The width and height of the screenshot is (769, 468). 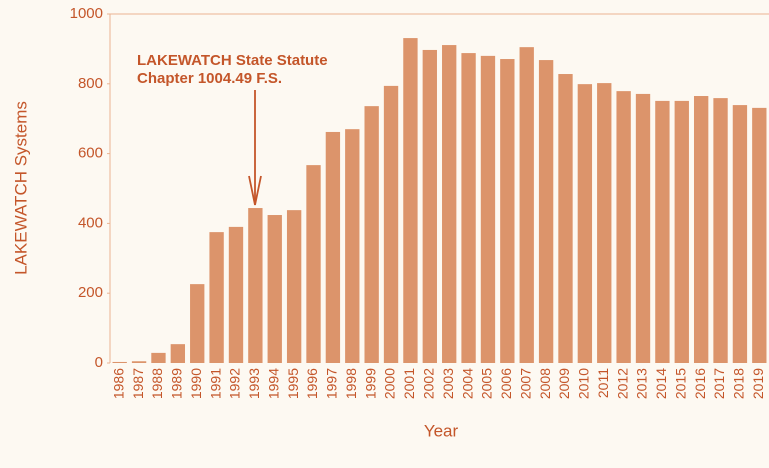 What do you see at coordinates (680, 383) in the screenshot?
I see `x-tick-label: 2015` at bounding box center [680, 383].